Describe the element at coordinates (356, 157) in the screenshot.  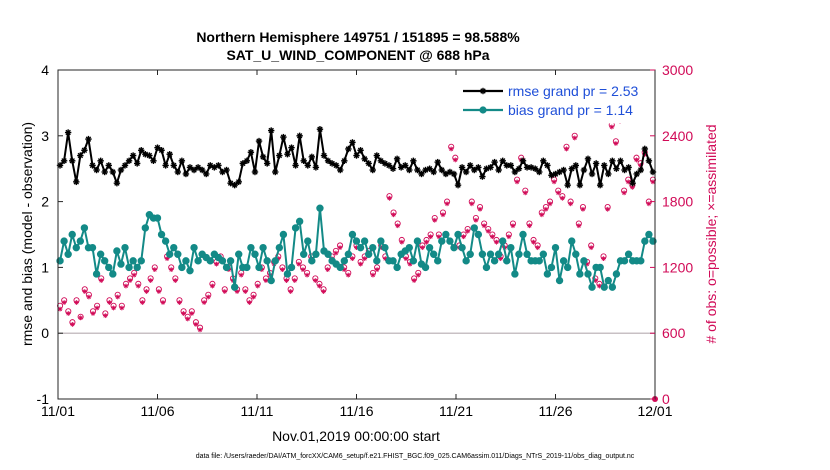
I see `rmse-series` at that location.